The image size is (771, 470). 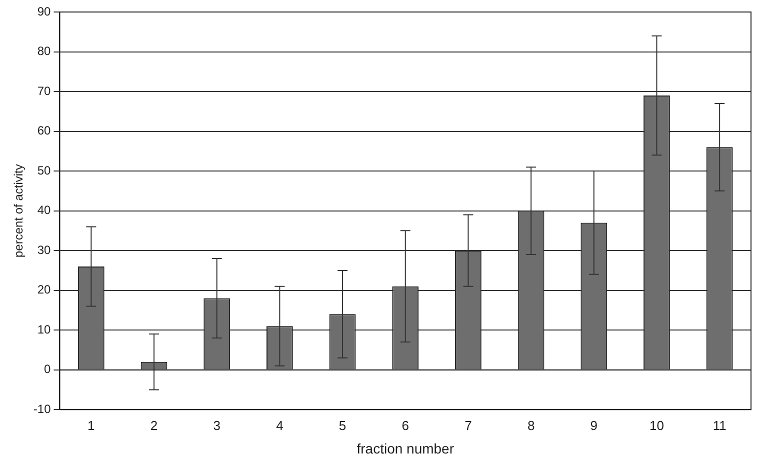 What do you see at coordinates (154, 425) in the screenshot?
I see `x-tick-label: 2` at bounding box center [154, 425].